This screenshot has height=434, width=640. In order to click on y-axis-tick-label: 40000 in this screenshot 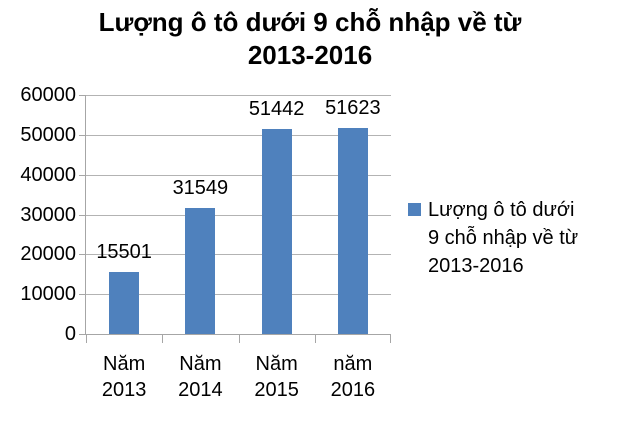, I will do `click(48, 174)`.